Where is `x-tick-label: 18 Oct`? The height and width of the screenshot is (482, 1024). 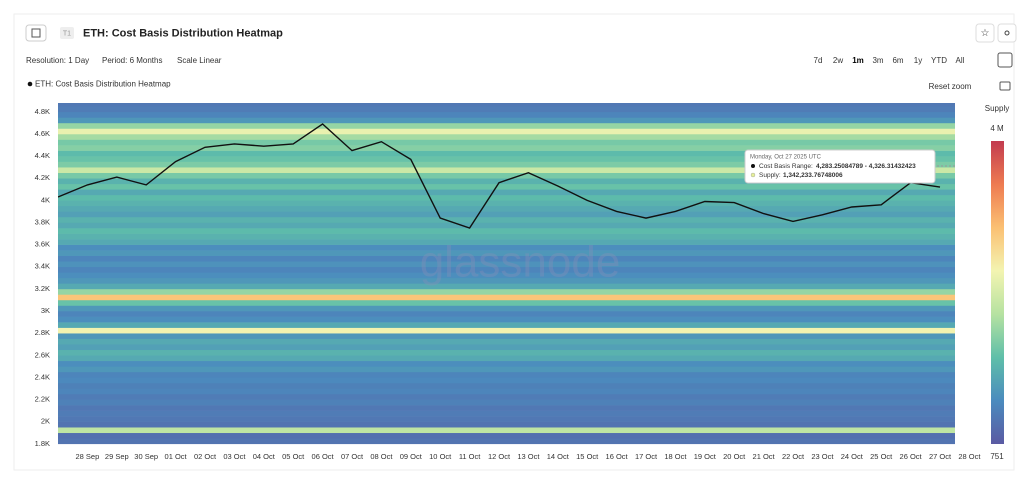
x-tick-label: 18 Oct is located at coordinates (675, 456).